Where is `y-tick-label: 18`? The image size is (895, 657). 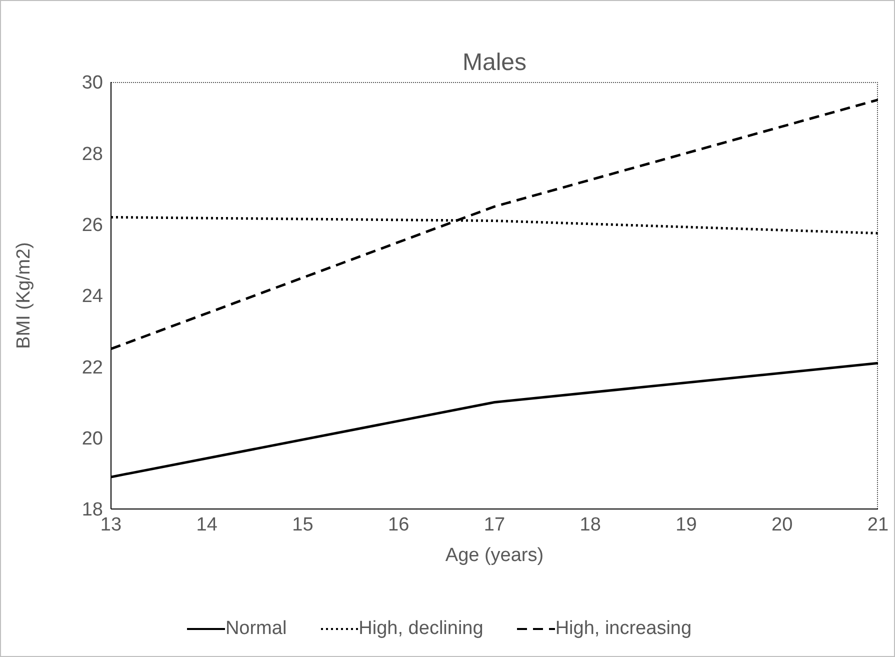 y-tick-label: 18 is located at coordinates (92, 510).